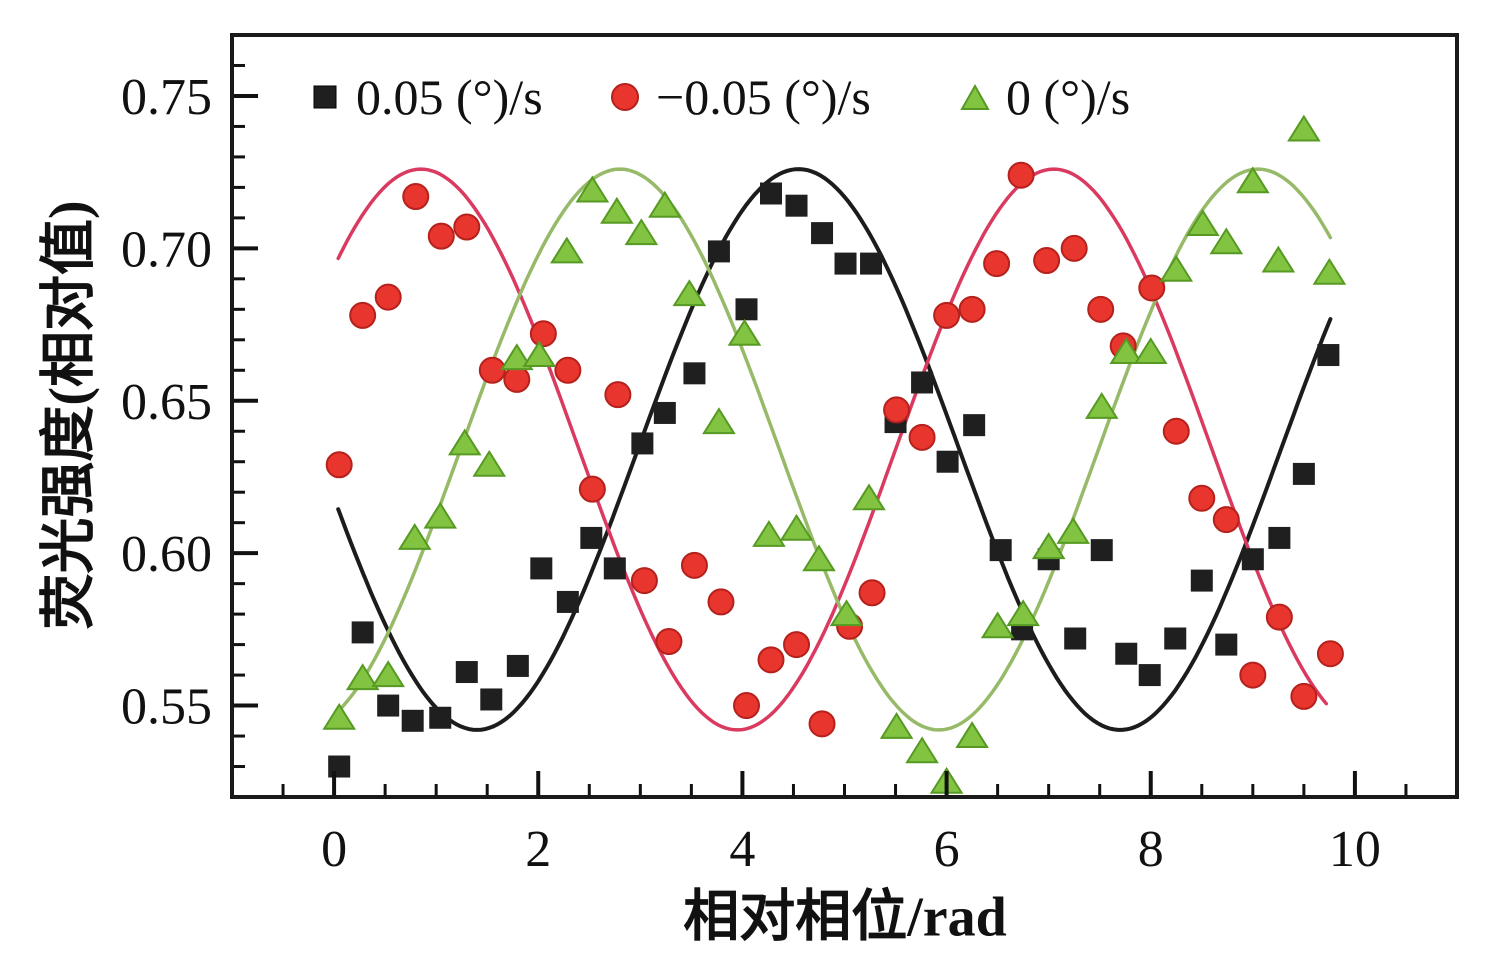 Image resolution: width=1499 pixels, height=973 pixels. I want to click on svg-text: 0.65, so click(166, 402).